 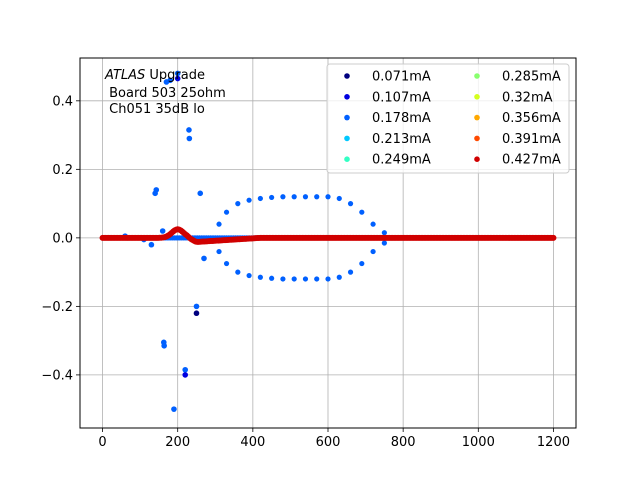 I want to click on y-tick-label: 0.4, so click(x=62, y=101).